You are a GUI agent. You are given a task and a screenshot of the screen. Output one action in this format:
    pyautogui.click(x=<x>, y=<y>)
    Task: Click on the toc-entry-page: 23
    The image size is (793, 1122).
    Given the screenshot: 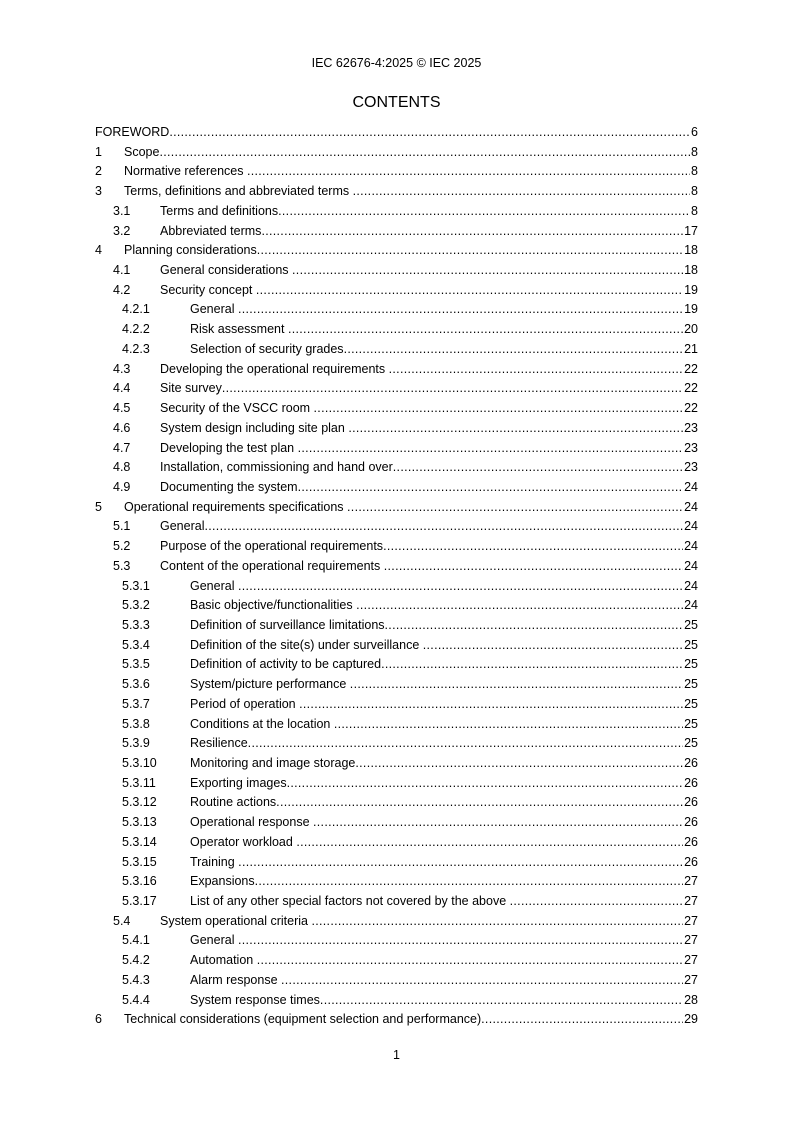 What is the action you would take?
    pyautogui.click(x=691, y=467)
    